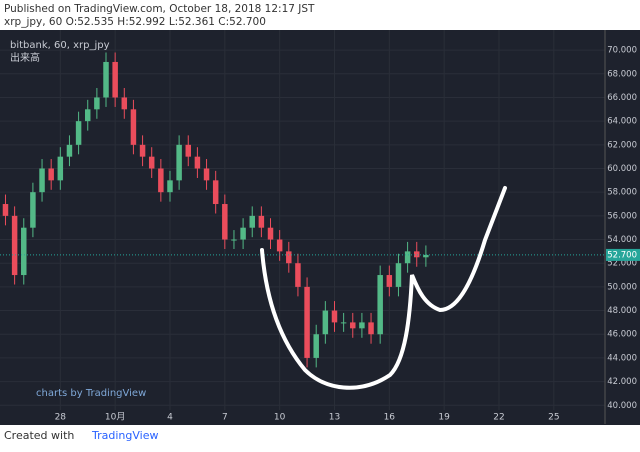 Image resolution: width=640 pixels, height=452 pixels. I want to click on last-price-box, so click(623, 254).